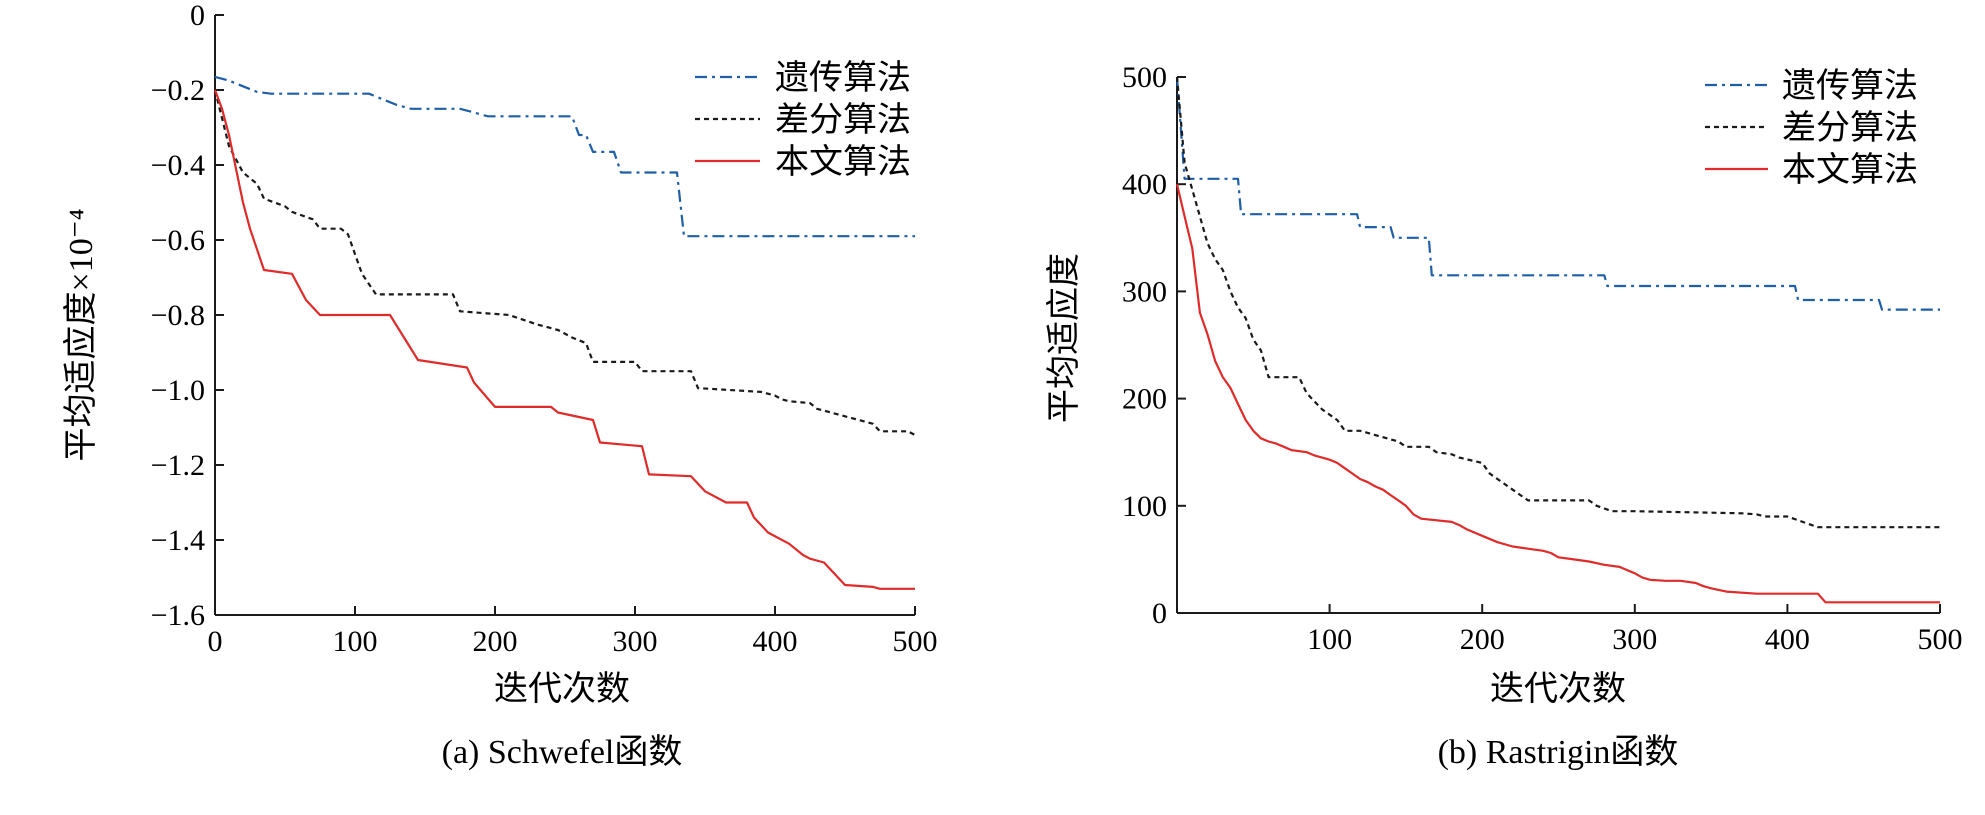 The image size is (1985, 815). I want to click on y-tick-label: −0.6, so click(178, 240).